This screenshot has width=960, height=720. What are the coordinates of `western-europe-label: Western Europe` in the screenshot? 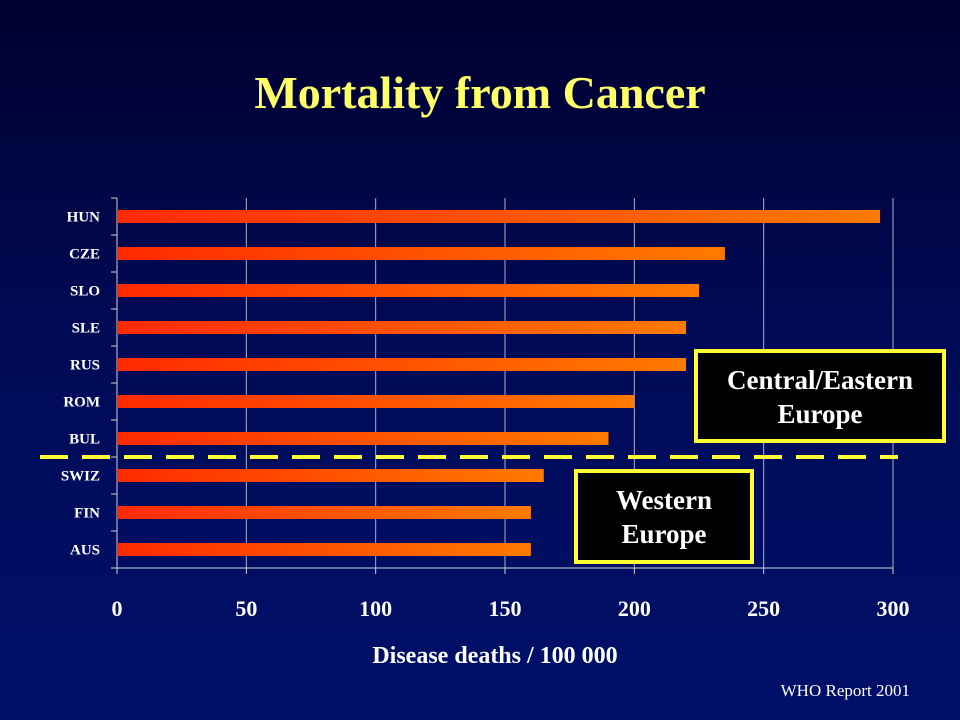 It's located at (664, 516).